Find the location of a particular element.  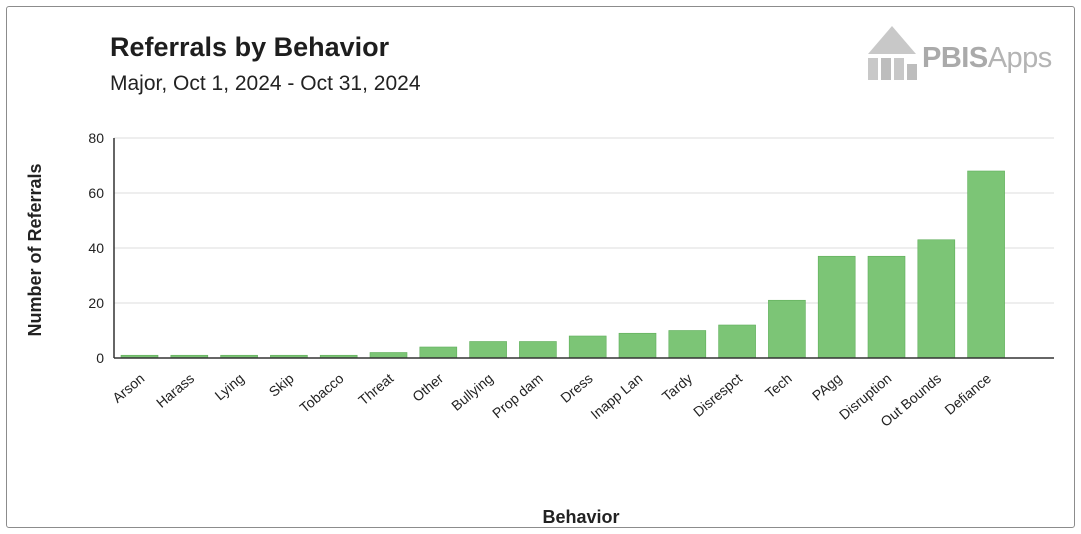

x-tick-label: Threat is located at coordinates (375, 389).